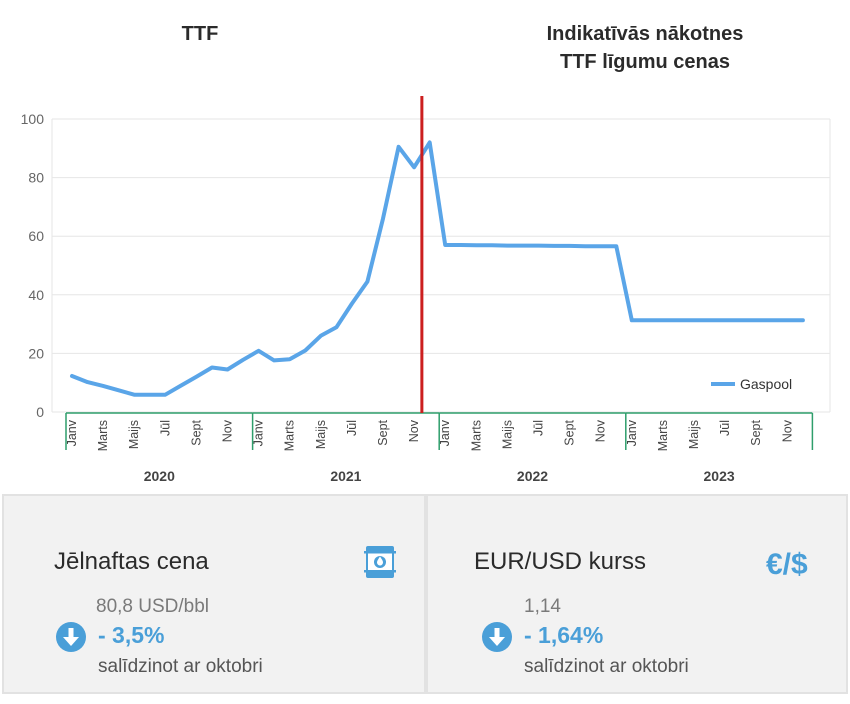 The image size is (850, 704). What do you see at coordinates (542, 606) in the screenshot?
I see `fx-rate-value: 1,14` at bounding box center [542, 606].